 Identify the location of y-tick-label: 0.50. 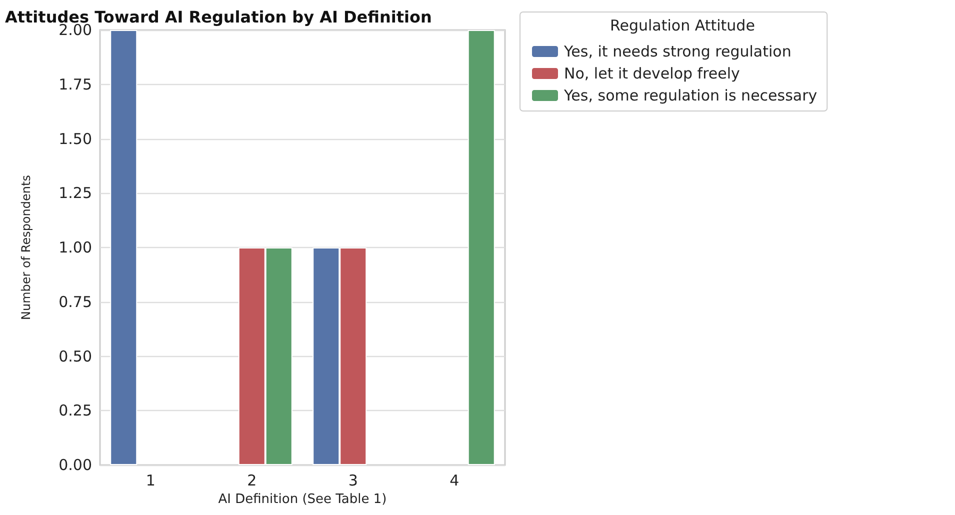
(75, 356).